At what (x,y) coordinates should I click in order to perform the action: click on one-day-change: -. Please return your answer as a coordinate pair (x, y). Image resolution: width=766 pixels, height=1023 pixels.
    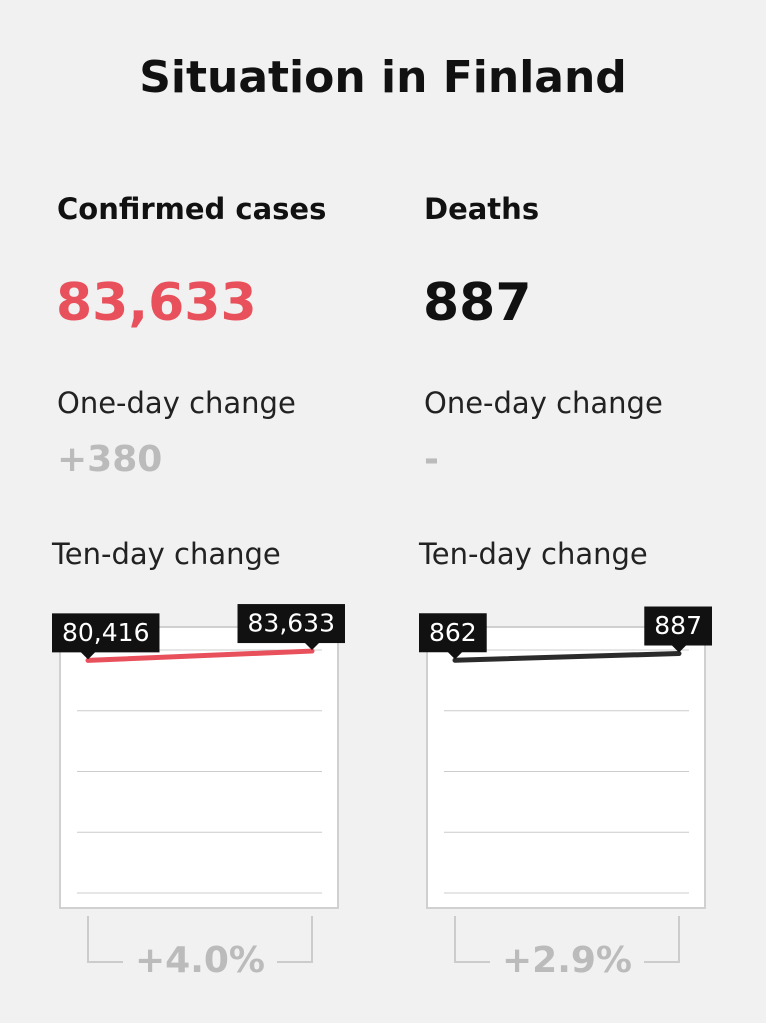
    Looking at the image, I should click on (431, 459).